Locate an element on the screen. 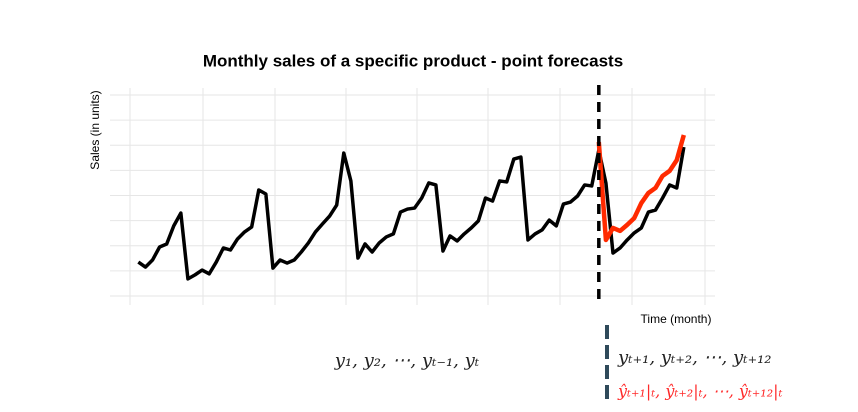 This screenshot has width=858, height=412. y-axis-label: Sales (in units) is located at coordinates (95, 129).